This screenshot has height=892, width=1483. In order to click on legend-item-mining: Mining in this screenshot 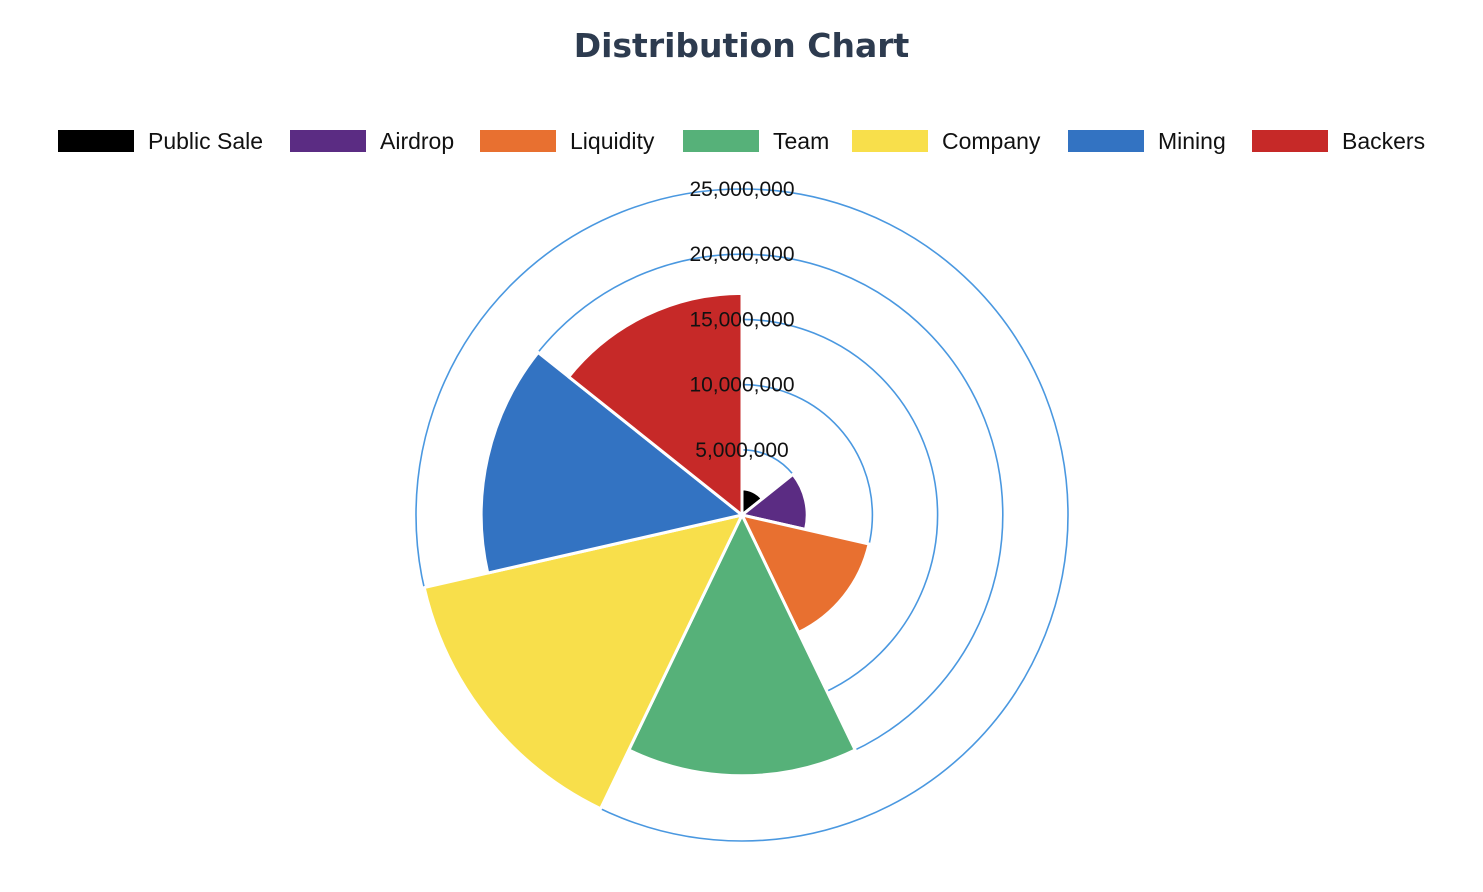, I will do `click(1147, 141)`.